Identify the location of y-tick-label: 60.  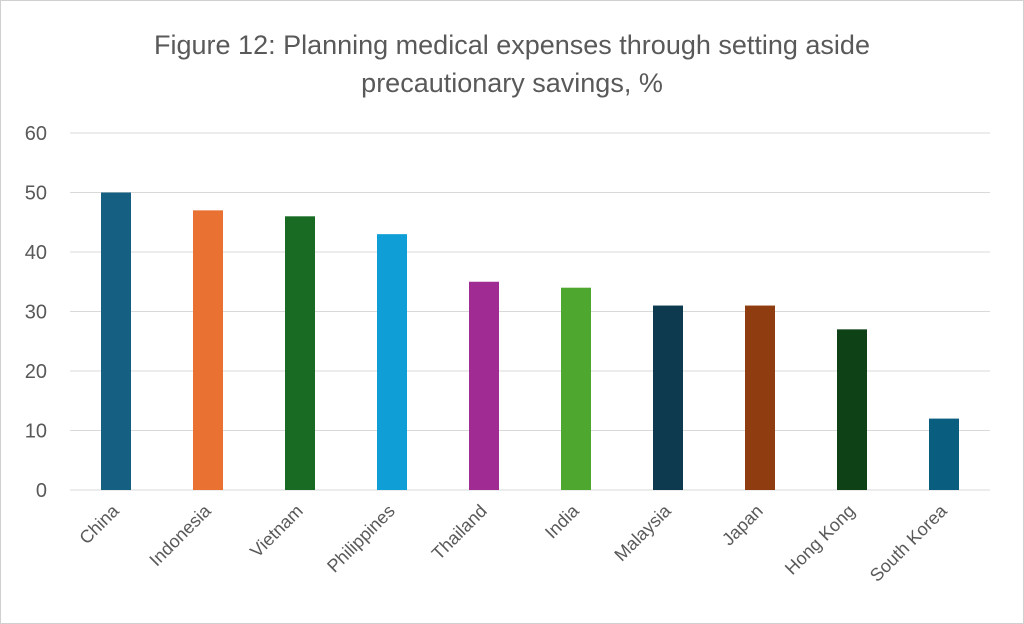
(36, 134).